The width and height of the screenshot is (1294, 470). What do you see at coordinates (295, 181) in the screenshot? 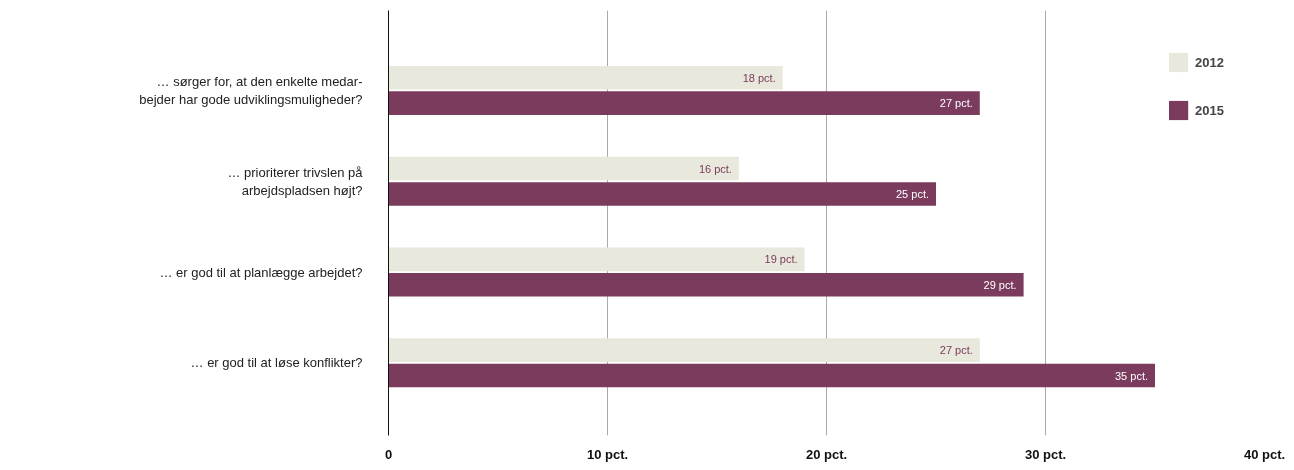
I see `y-tick-label: … prioriterer trivslen på arbejdspladsen højt?` at bounding box center [295, 181].